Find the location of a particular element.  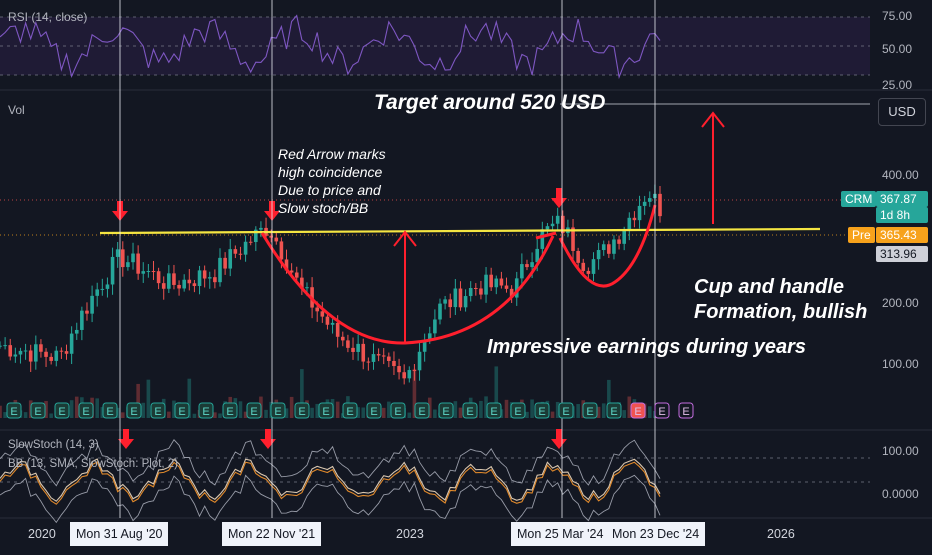

rsi-tick-75: 75.00 is located at coordinates (897, 16).